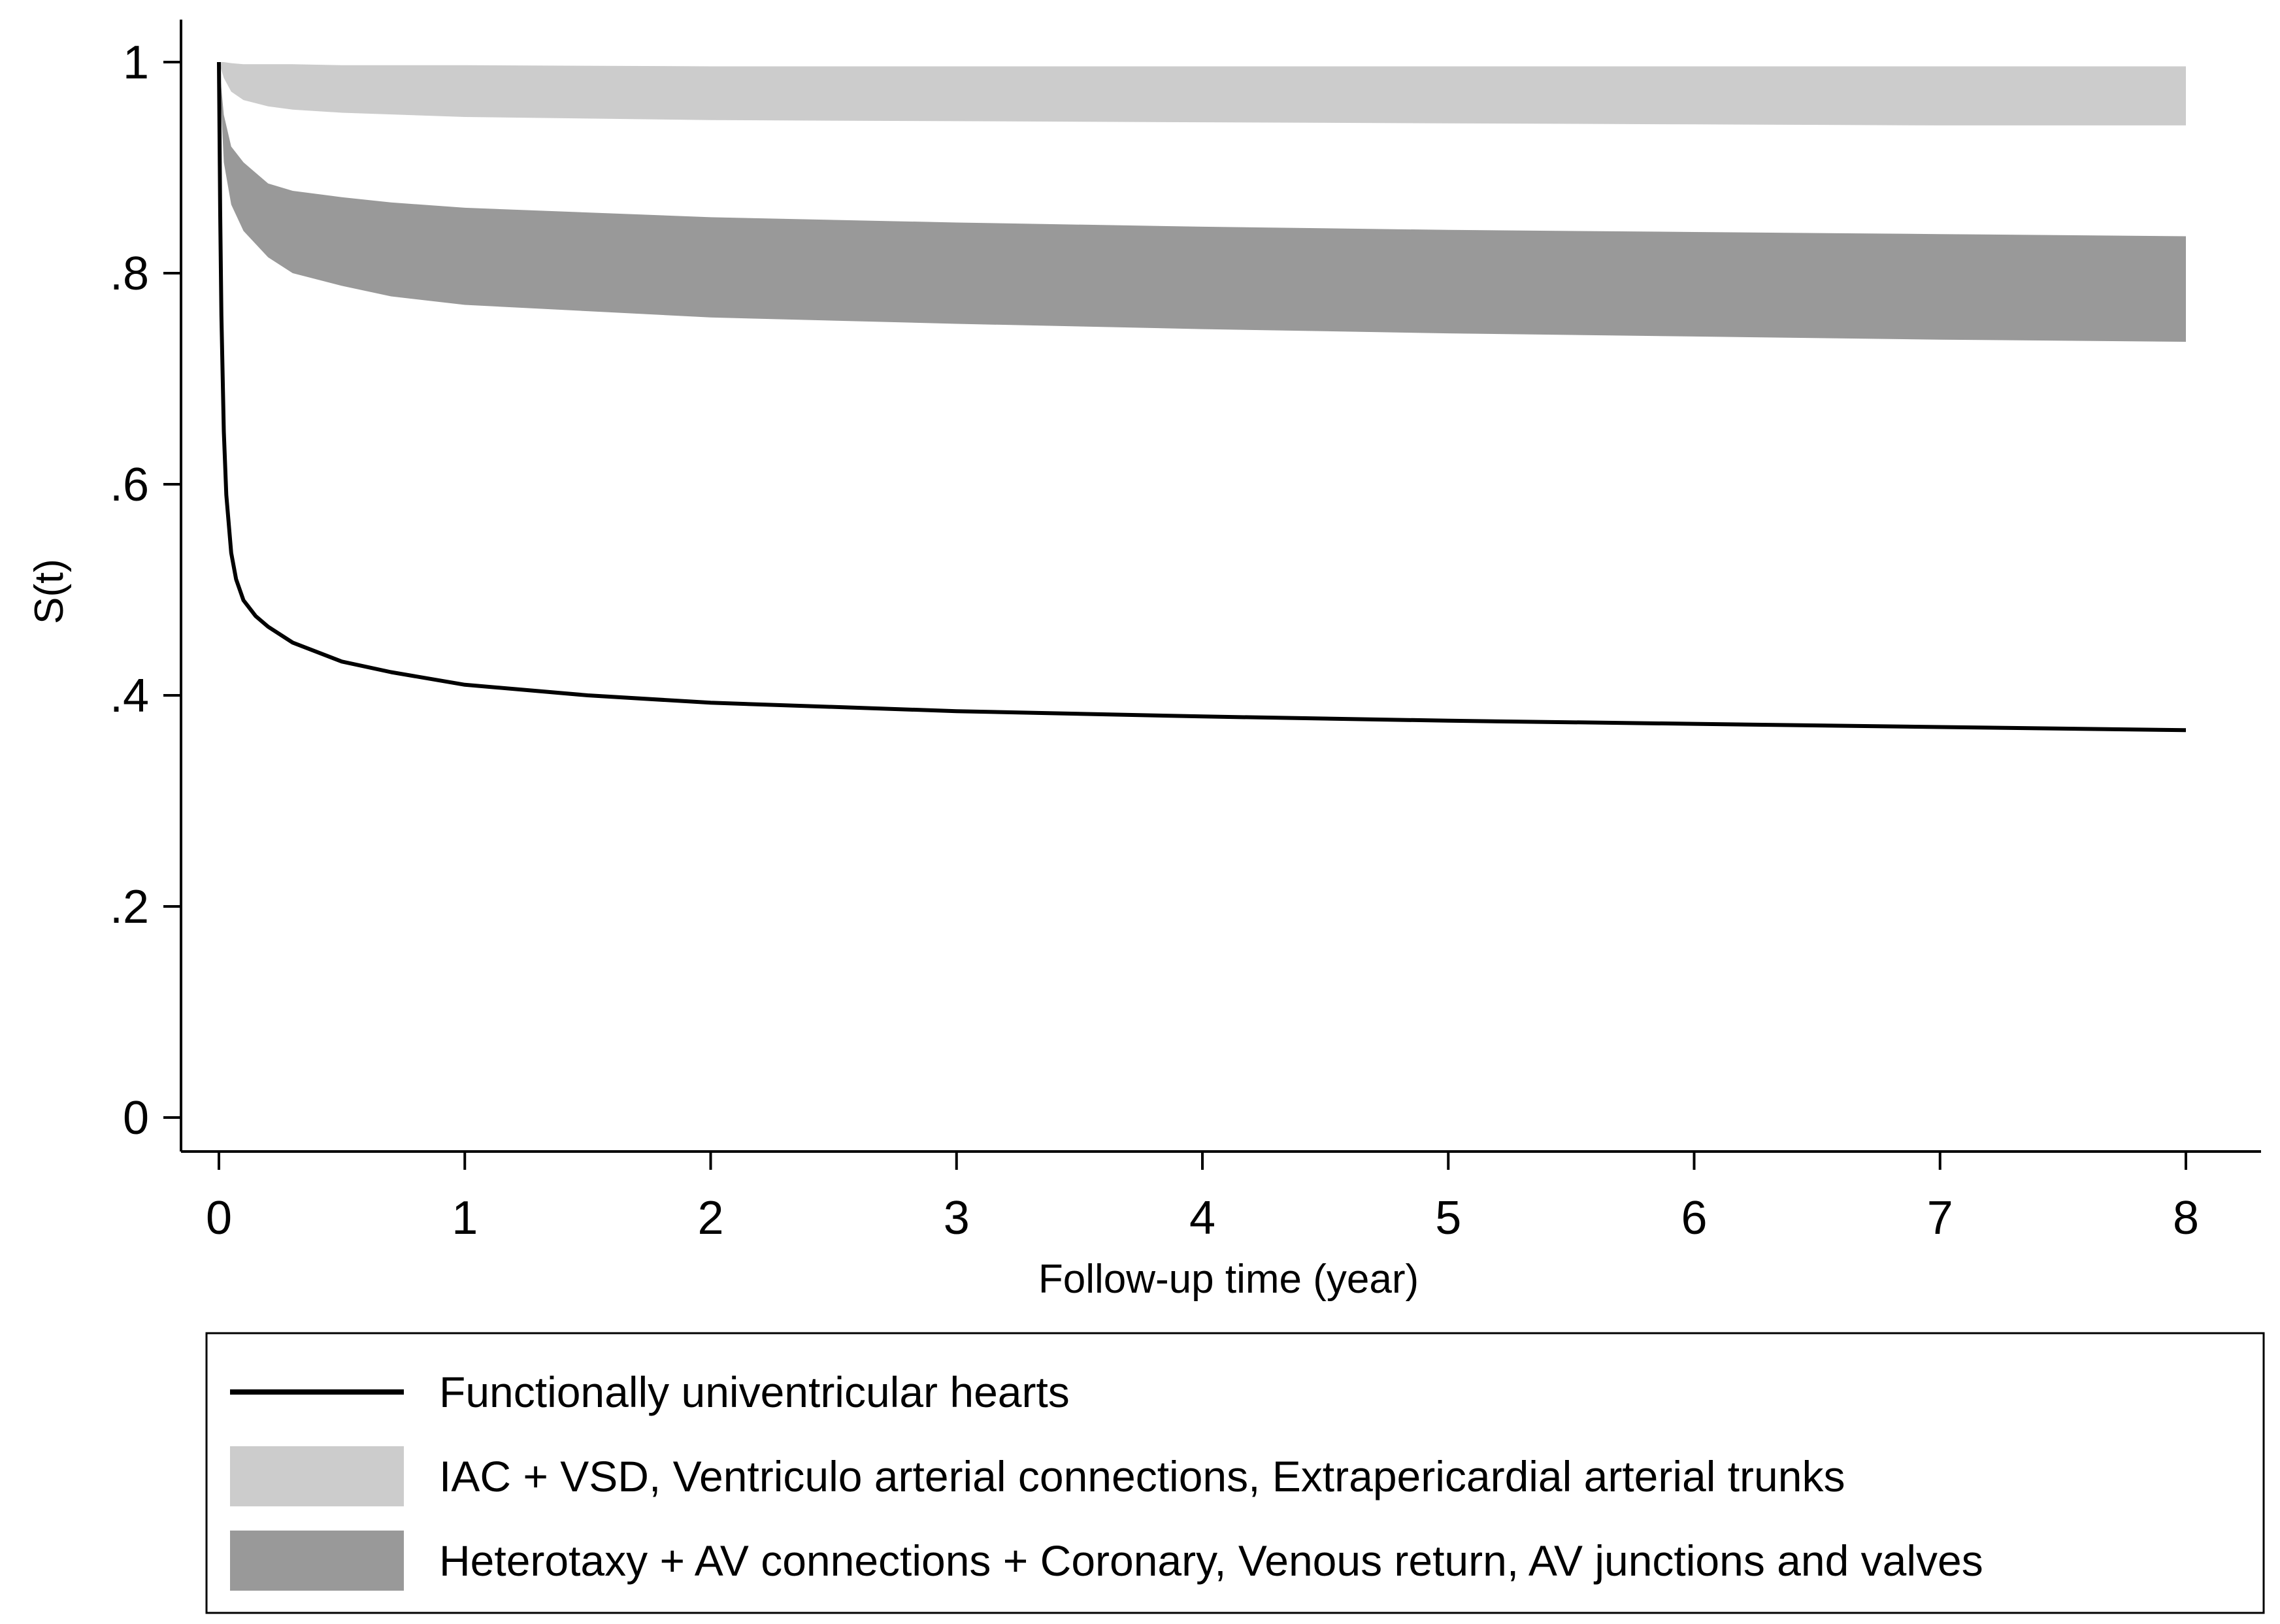 Image resolution: width=2280 pixels, height=1624 pixels. What do you see at coordinates (710, 1218) in the screenshot?
I see `x-tick-label-2: 2` at bounding box center [710, 1218].